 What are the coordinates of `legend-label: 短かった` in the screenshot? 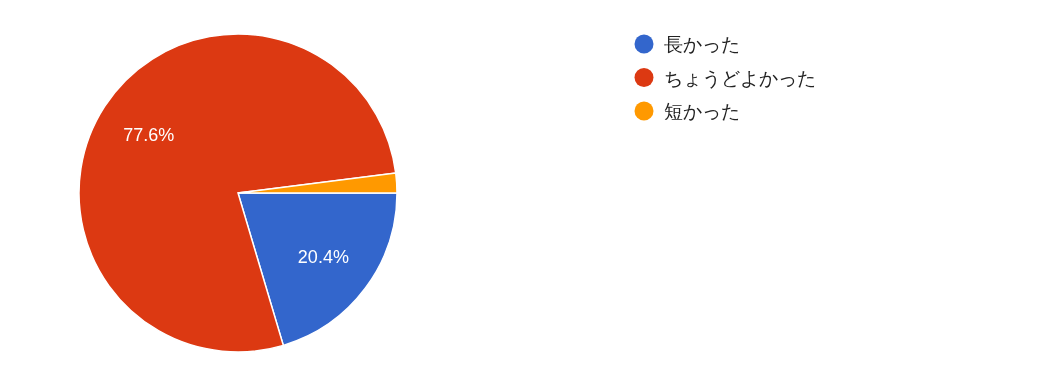 It's located at (702, 111).